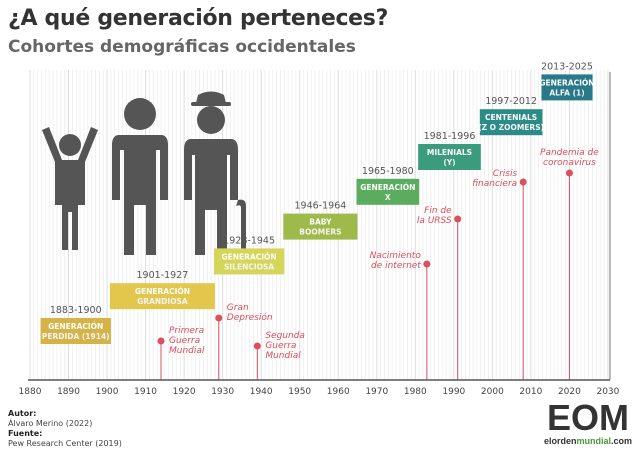 The image size is (640, 452). I want to click on generation-years: 1883-1900, so click(76, 310).